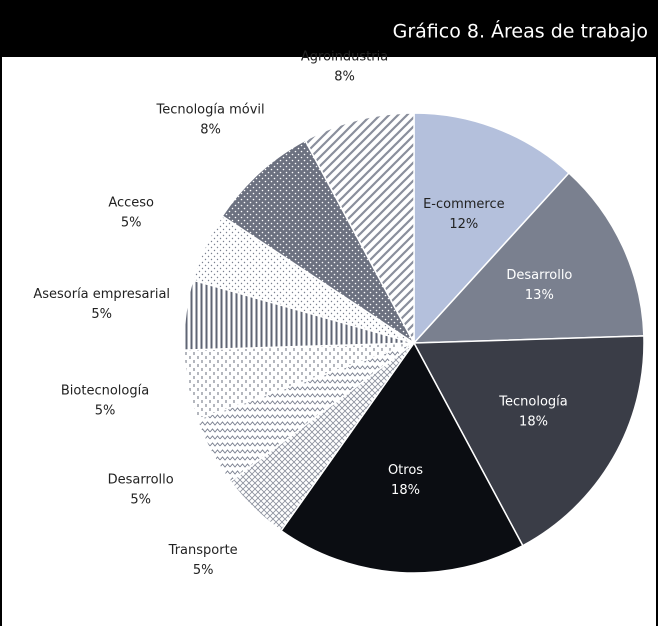 This screenshot has width=658, height=626. Describe the element at coordinates (539, 295) in the screenshot. I see `slice-value-label: 13%` at that location.